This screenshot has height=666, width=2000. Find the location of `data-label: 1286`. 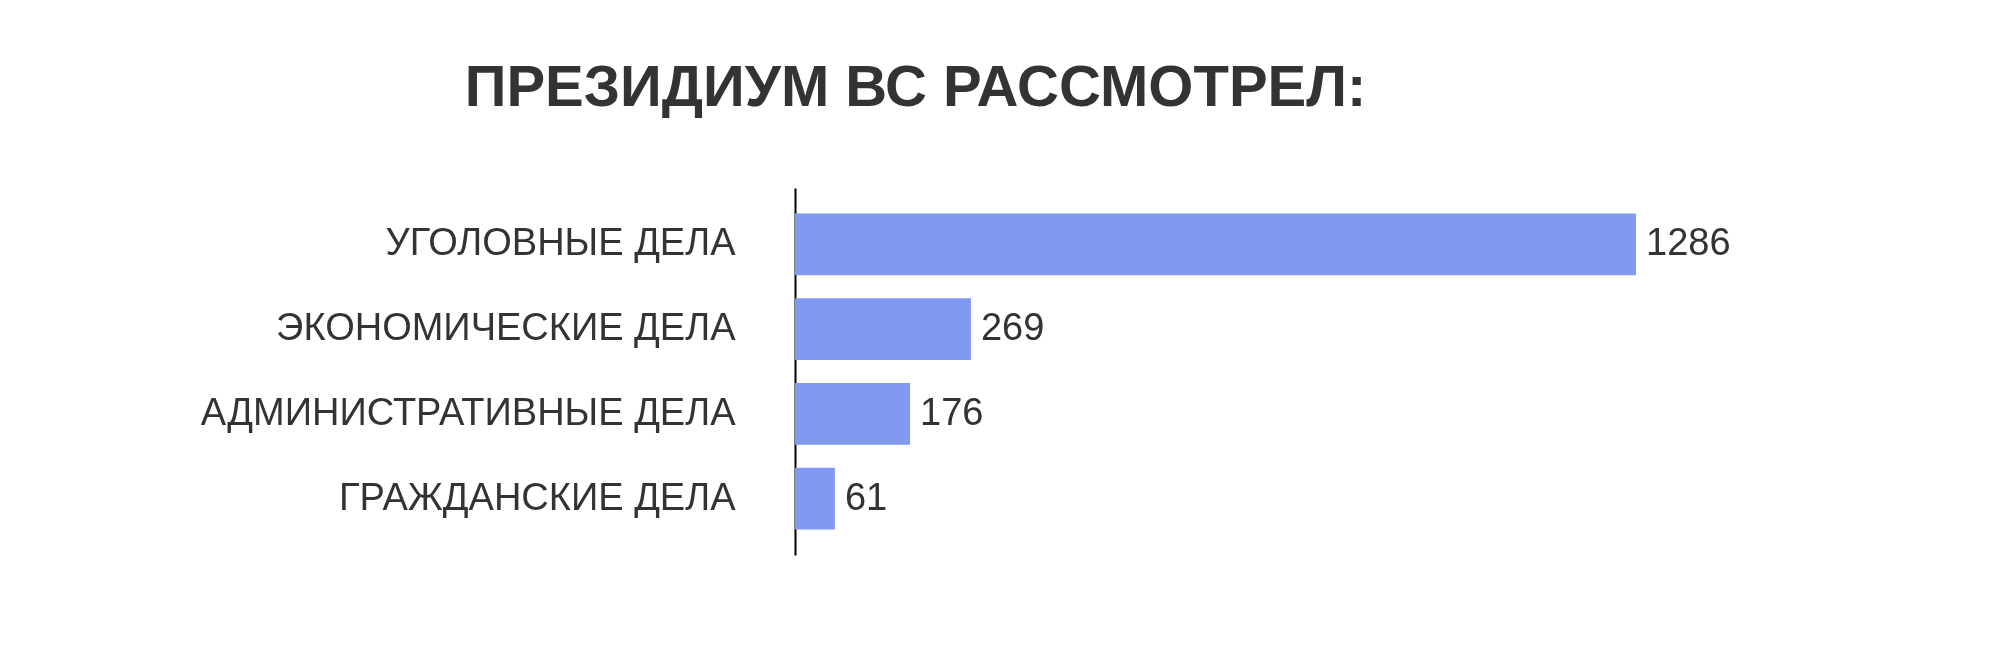

data-label: 1286 is located at coordinates (1688, 242).